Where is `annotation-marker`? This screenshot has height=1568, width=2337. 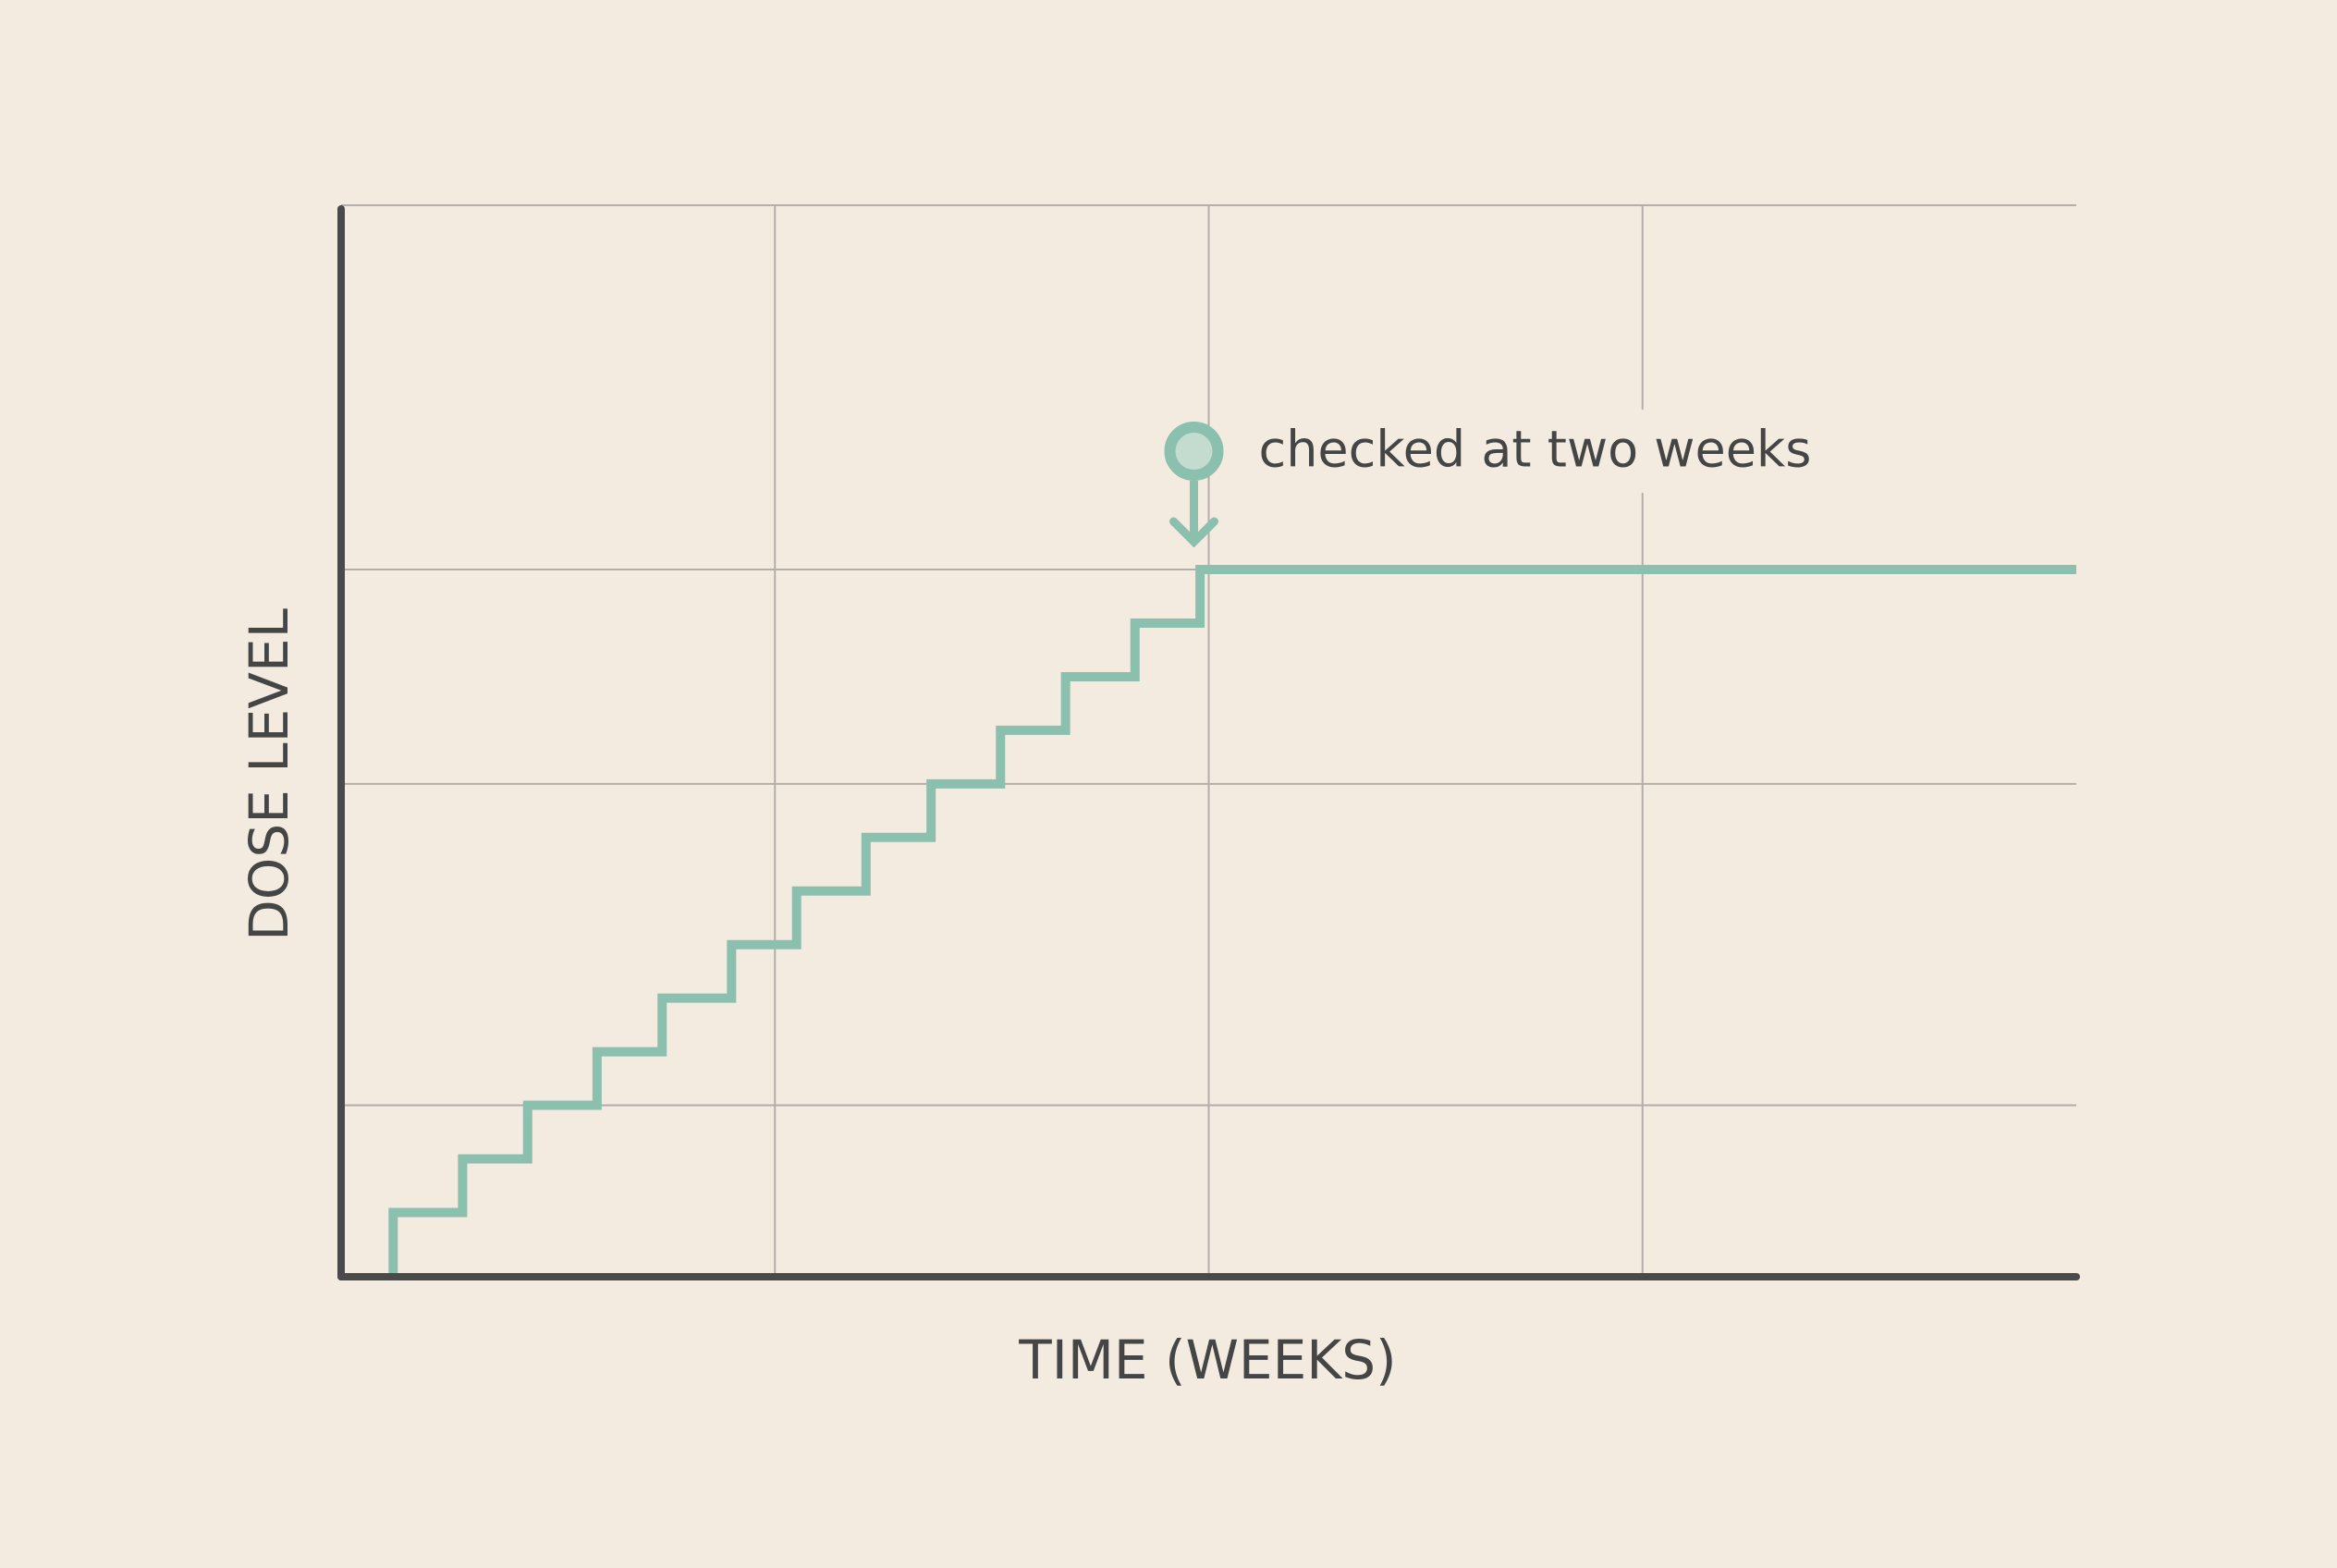 annotation-marker is located at coordinates (1194, 452).